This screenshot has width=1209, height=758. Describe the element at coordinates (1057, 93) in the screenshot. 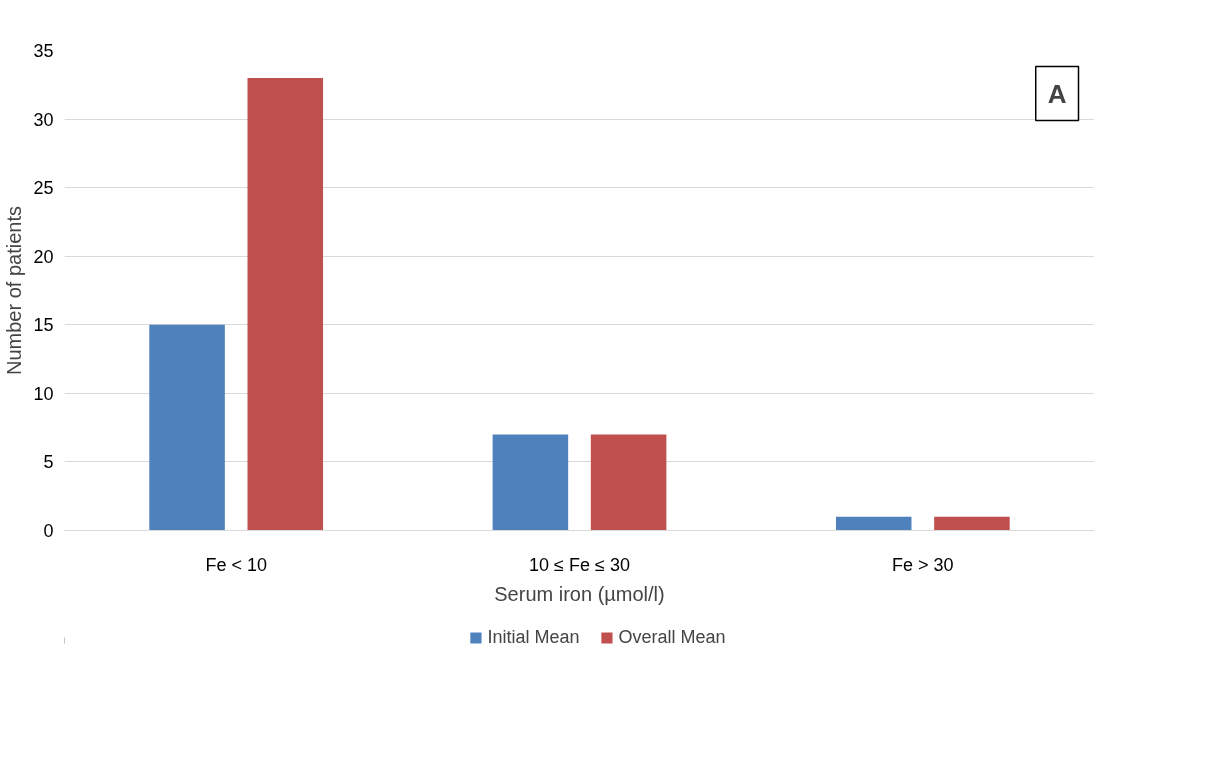

I see `annotation: A` at that location.